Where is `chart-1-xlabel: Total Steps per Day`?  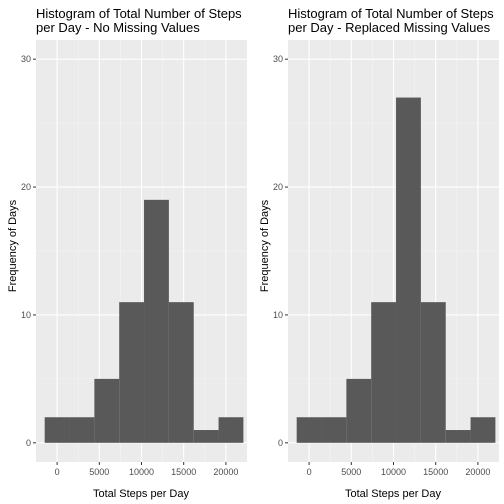 chart-1-xlabel: Total Steps per Day is located at coordinates (141, 494).